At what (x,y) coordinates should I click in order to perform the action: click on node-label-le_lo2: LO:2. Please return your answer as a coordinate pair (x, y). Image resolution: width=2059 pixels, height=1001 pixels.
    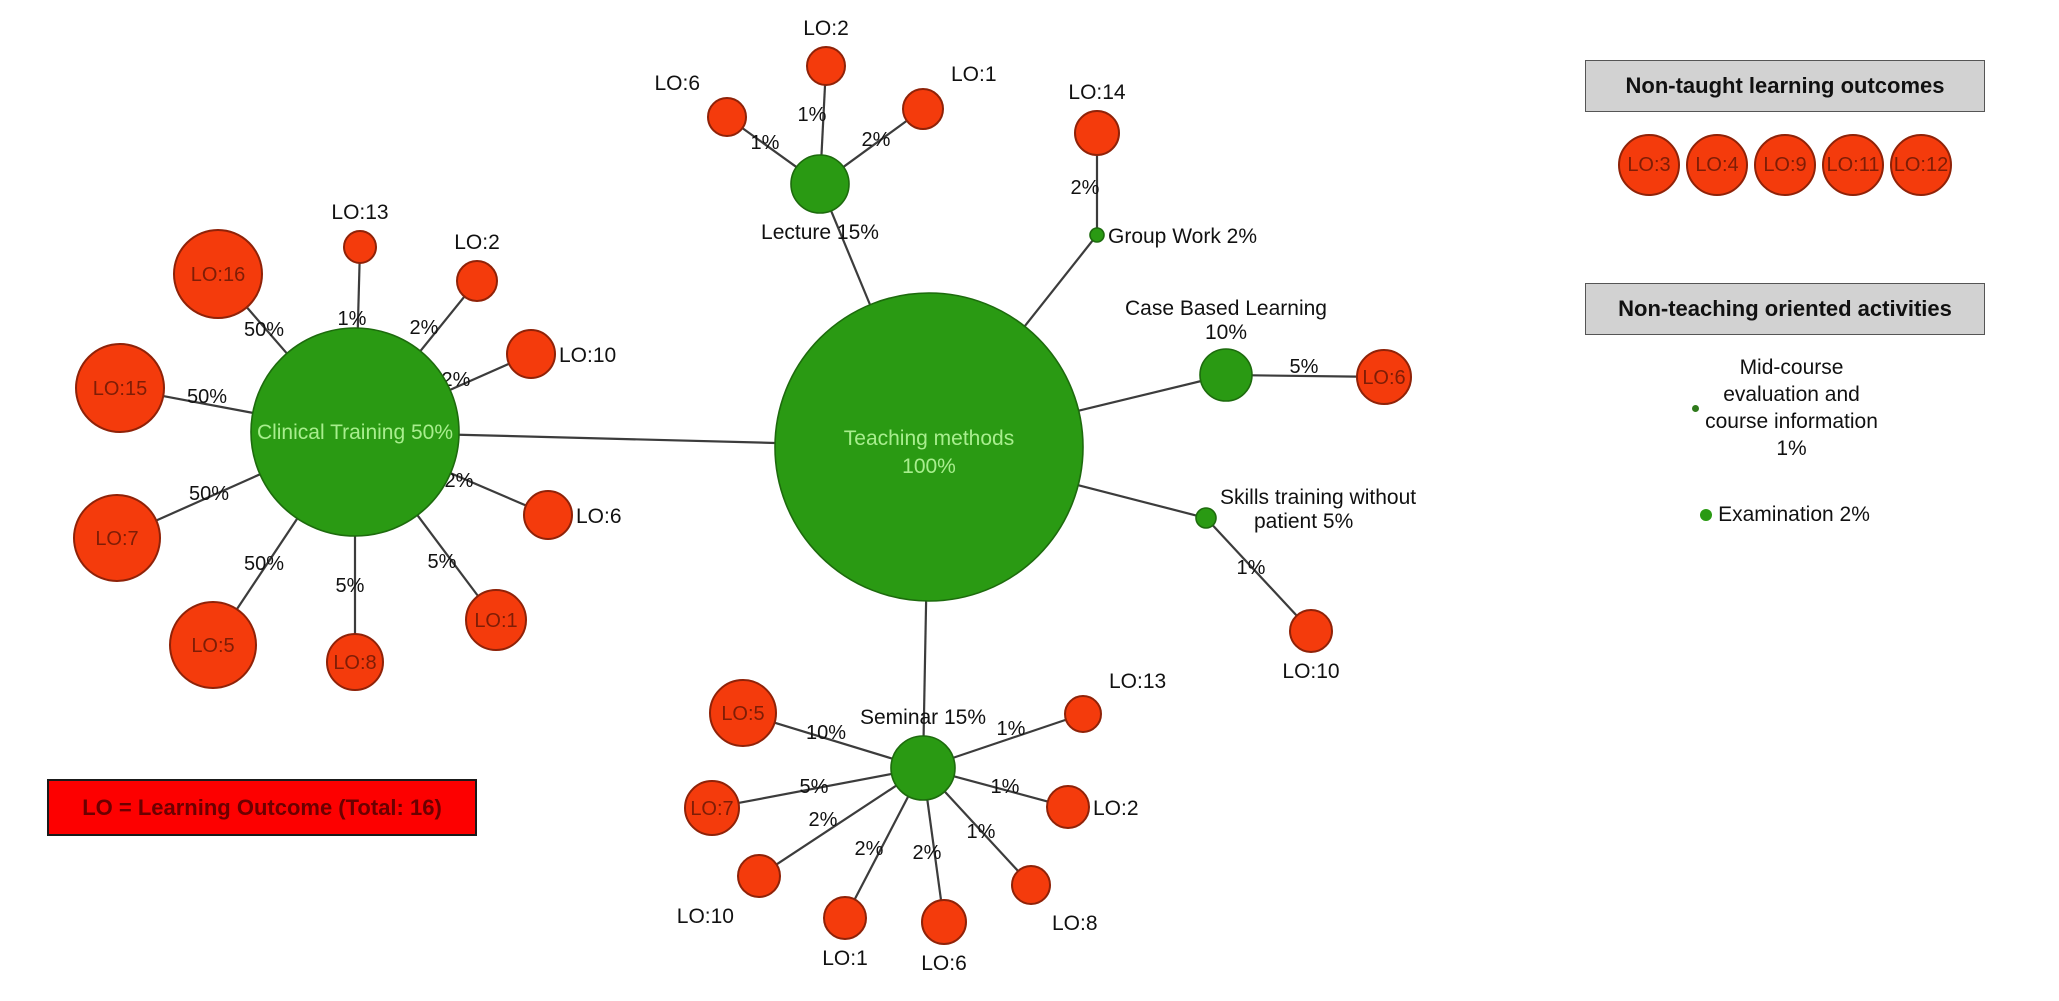
    Looking at the image, I should click on (826, 28).